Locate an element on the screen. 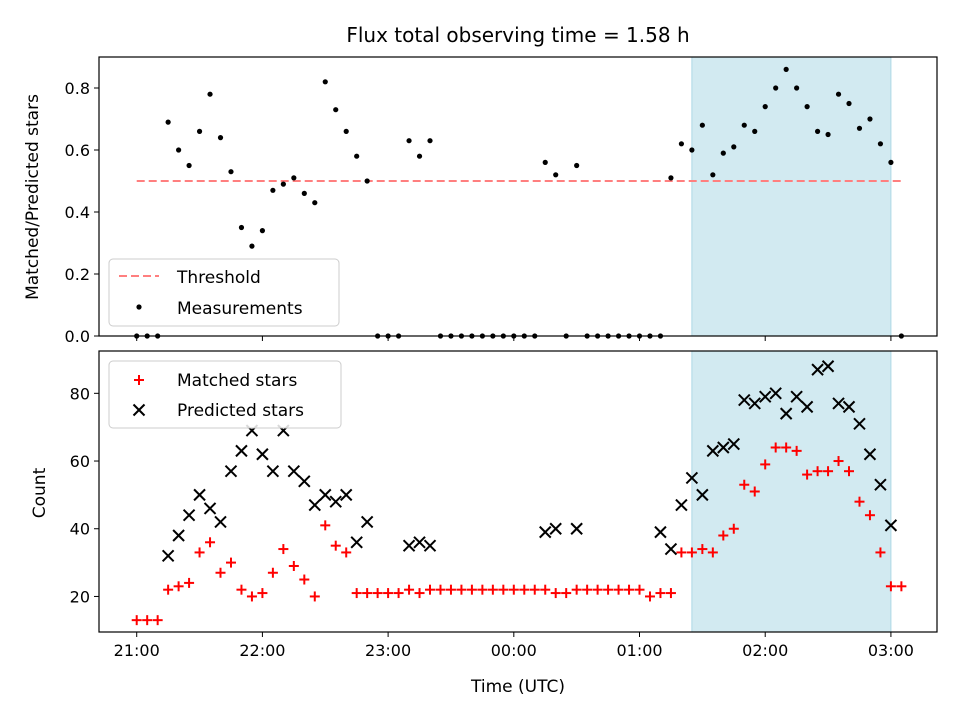 This screenshot has width=960, height=720. top-y-tick-label: 0.4 is located at coordinates (77, 212).